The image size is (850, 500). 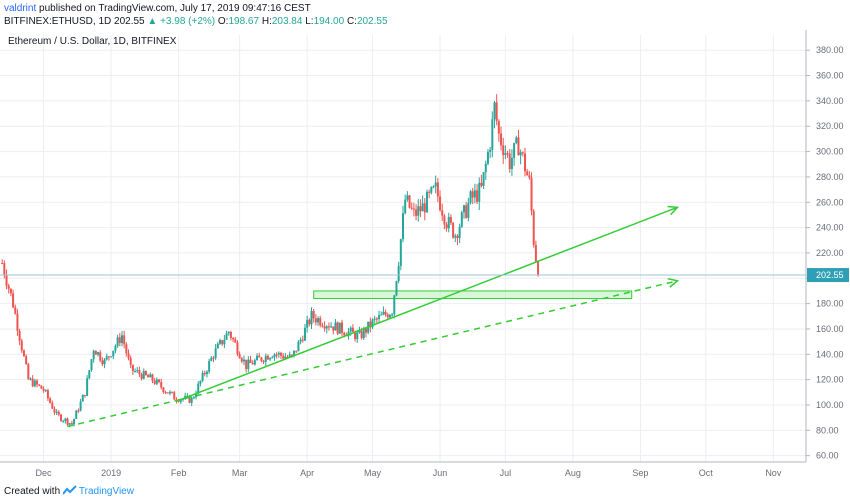 I want to click on y-tick-label: 180.00, so click(x=830, y=304).